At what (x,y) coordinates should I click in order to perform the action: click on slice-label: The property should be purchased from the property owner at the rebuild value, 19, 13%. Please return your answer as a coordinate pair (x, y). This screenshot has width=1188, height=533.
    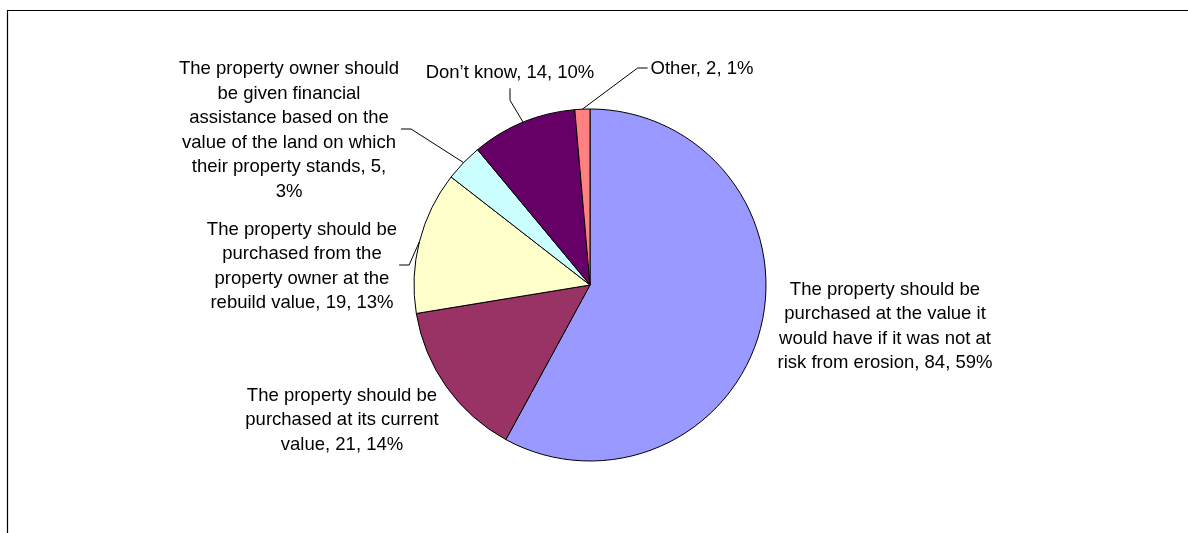
    Looking at the image, I should click on (302, 265).